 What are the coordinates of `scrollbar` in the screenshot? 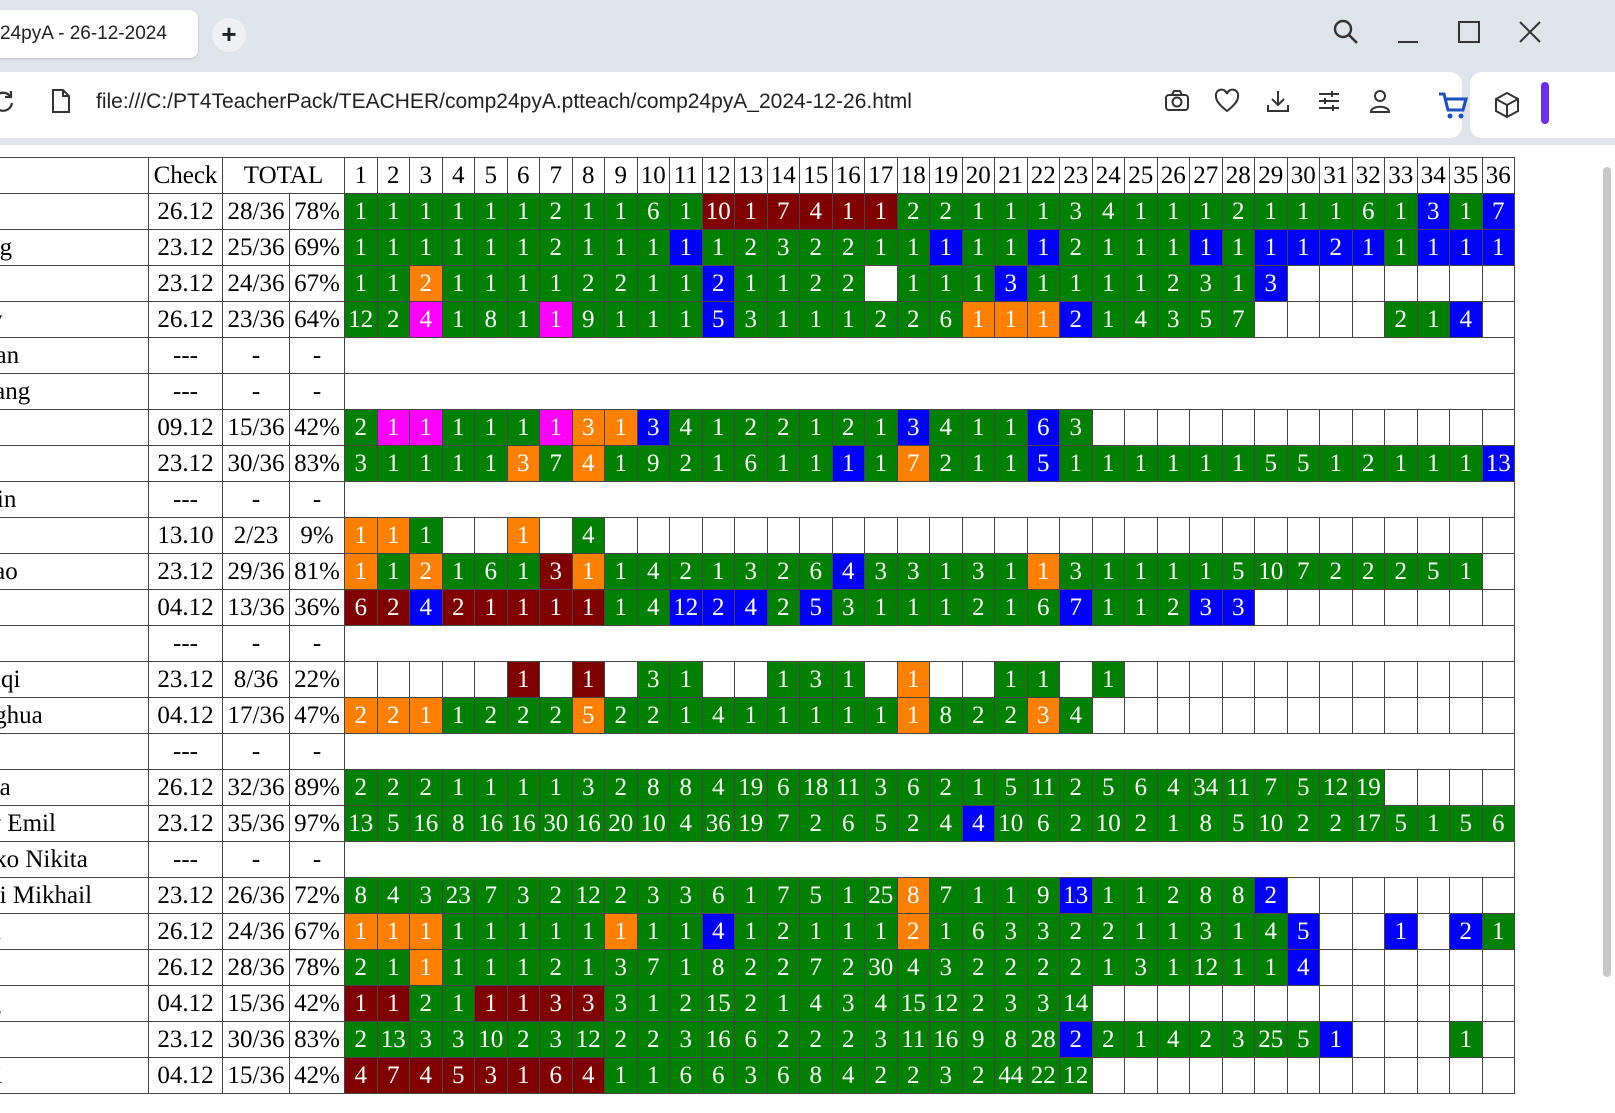 It's located at (1606, 629).